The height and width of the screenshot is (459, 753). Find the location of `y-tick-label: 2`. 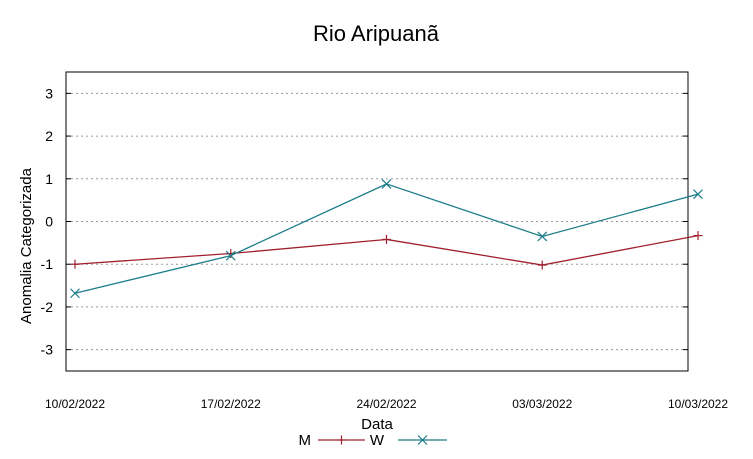

y-tick-label: 2 is located at coordinates (49, 136).